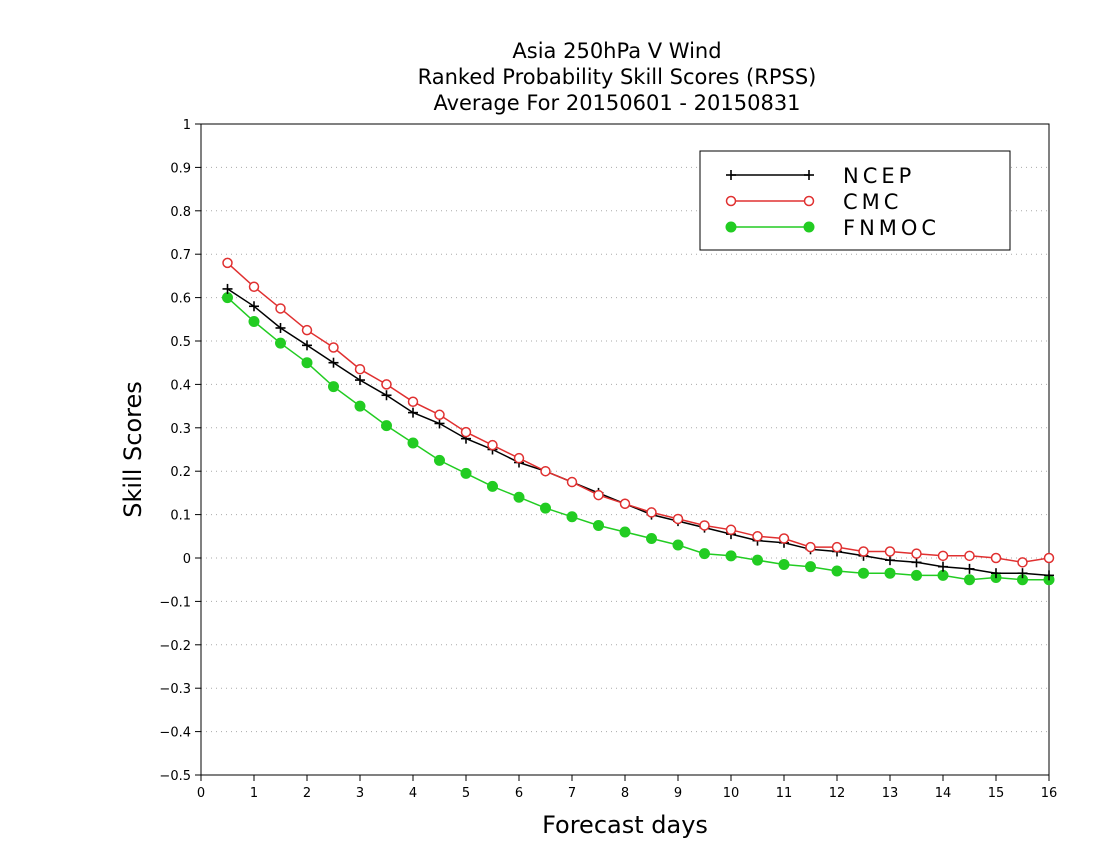 Image resolution: width=1100 pixels, height=850 pixels. Describe the element at coordinates (413, 793) in the screenshot. I see `x-tick-label: 4` at that location.